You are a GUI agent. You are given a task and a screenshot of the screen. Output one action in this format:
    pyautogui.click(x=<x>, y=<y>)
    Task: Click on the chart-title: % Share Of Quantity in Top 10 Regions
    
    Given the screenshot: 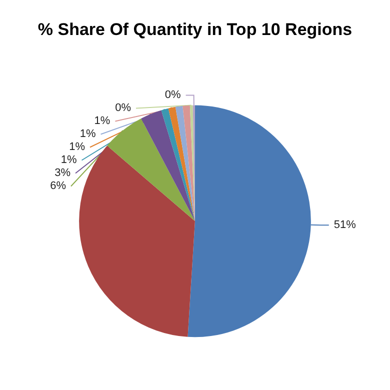 What is the action you would take?
    pyautogui.click(x=195, y=29)
    